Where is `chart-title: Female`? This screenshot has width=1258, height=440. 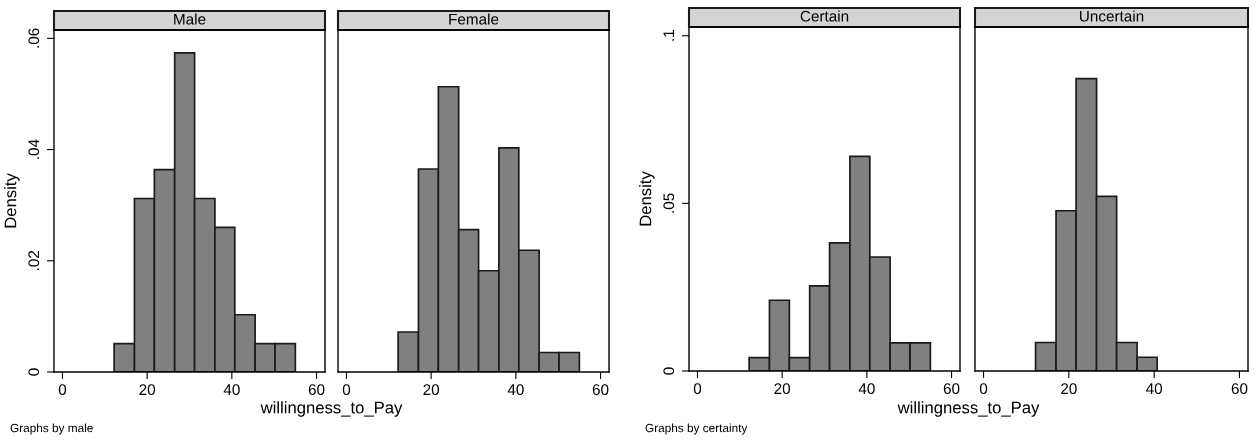
chart-title: Female is located at coordinates (474, 19).